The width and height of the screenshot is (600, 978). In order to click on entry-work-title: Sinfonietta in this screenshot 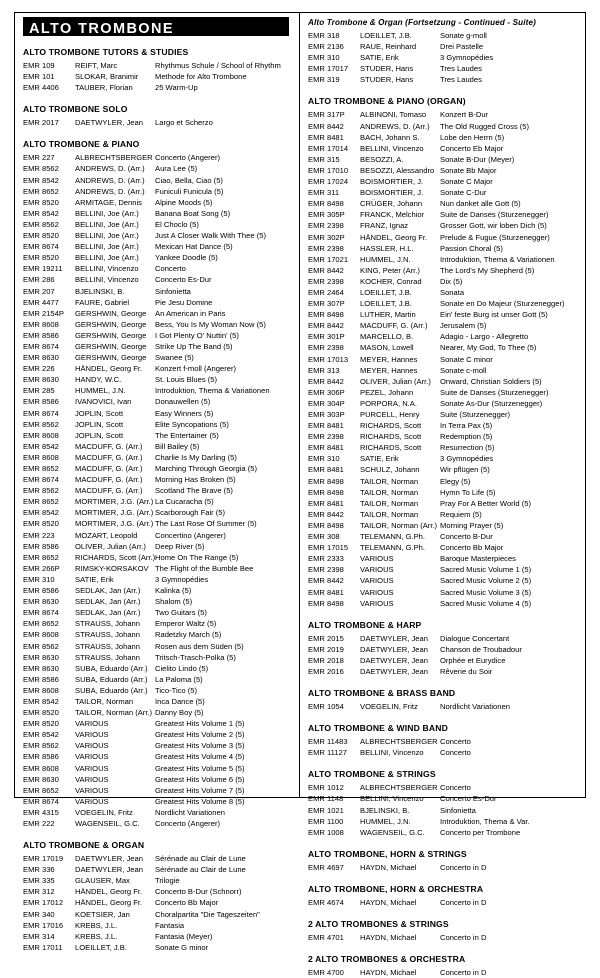, I will do `click(458, 810)`.